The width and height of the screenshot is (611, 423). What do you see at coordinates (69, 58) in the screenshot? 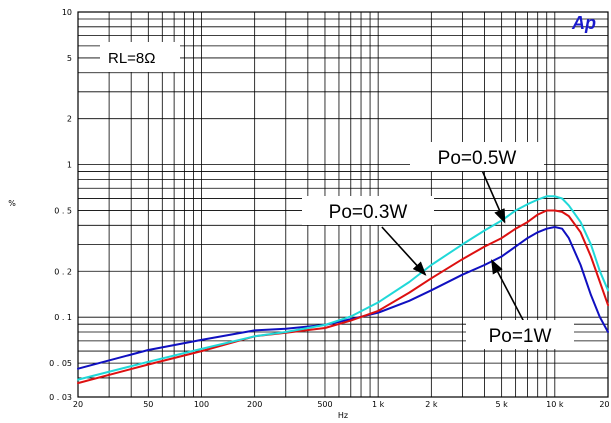
I see `y-tick-label: 5` at bounding box center [69, 58].